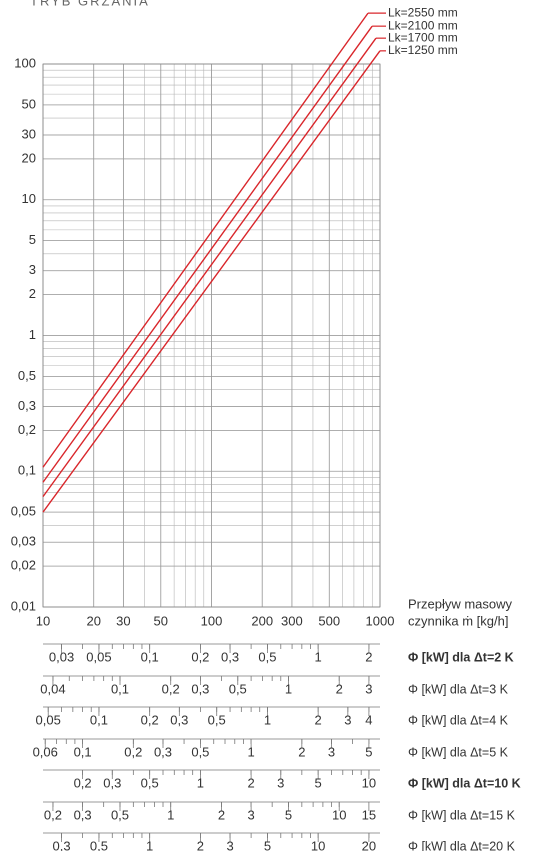 Image resolution: width=540 pixels, height=851 pixels. What do you see at coordinates (123, 620) in the screenshot?
I see `x-tick-label: 30` at bounding box center [123, 620].